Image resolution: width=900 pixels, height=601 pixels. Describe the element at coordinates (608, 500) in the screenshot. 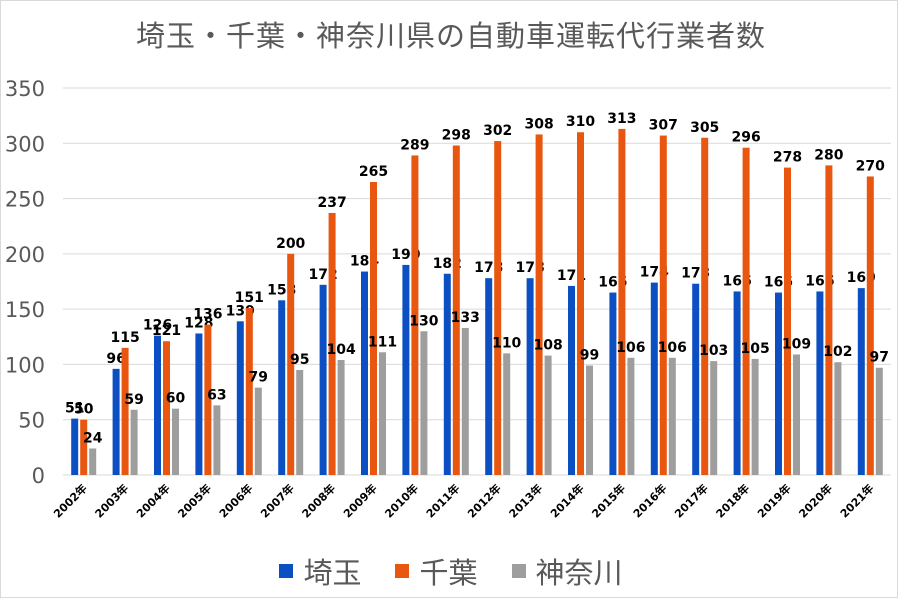

I see `x-tick-label: 2015年` at that location.